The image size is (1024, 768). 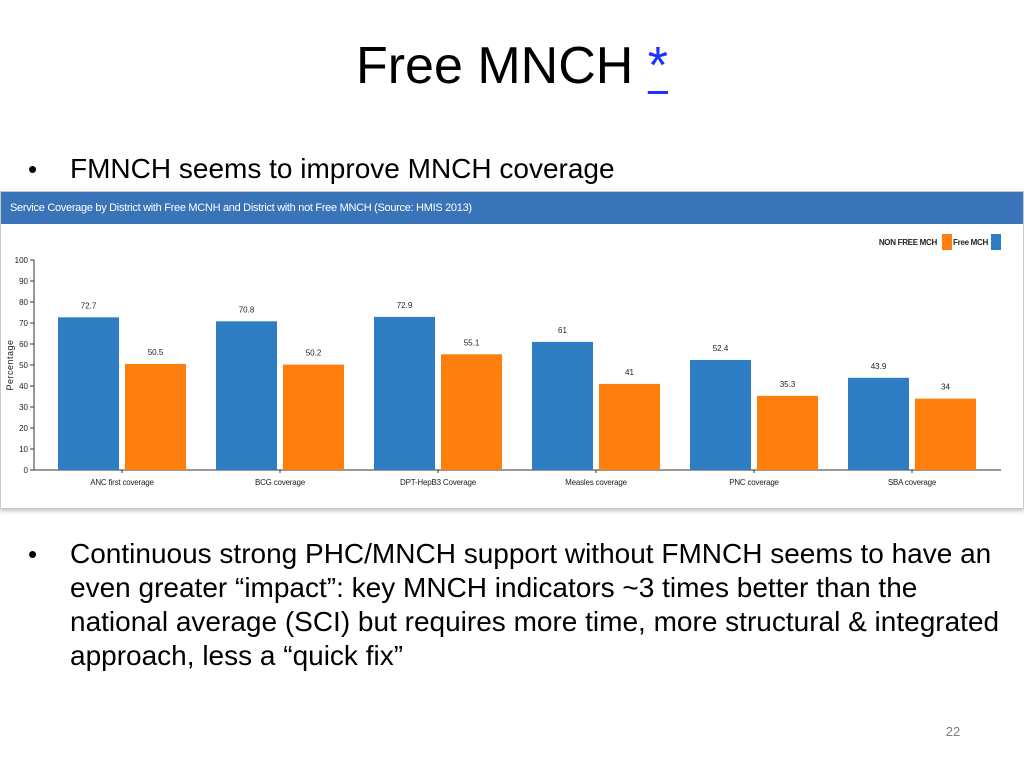 I want to click on y-tick-label: 100, so click(x=22, y=260).